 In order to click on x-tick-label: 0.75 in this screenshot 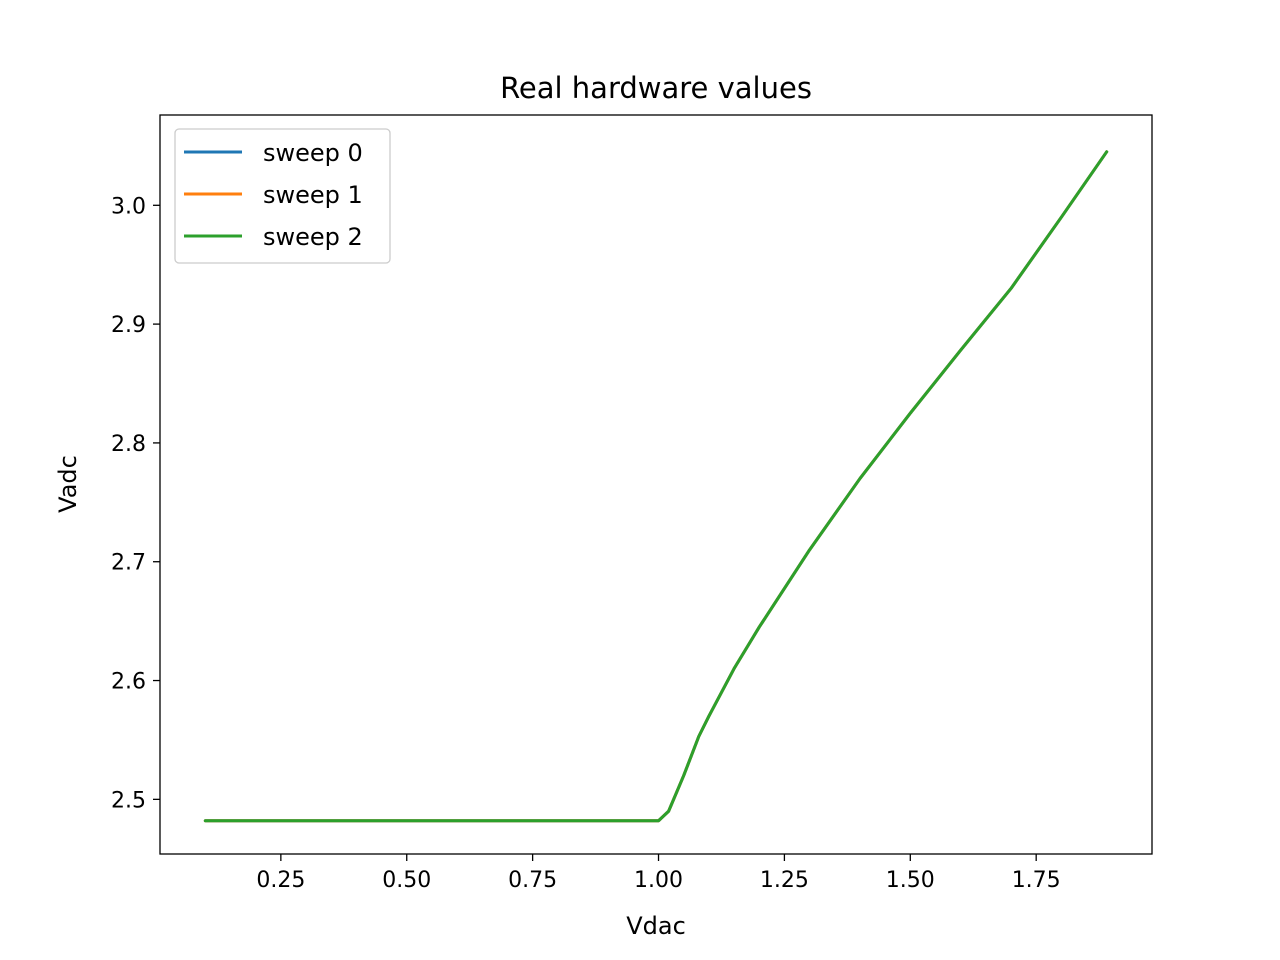, I will do `click(532, 880)`.